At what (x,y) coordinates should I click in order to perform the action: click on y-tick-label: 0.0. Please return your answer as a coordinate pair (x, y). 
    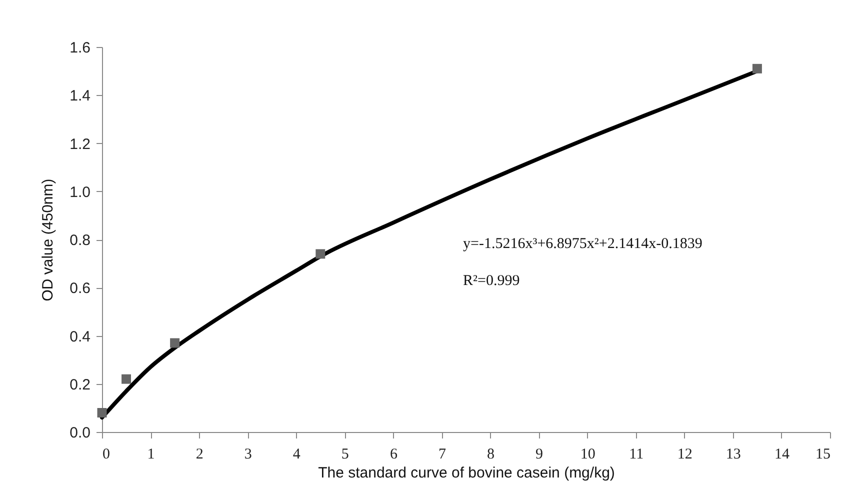
    Looking at the image, I should click on (80, 433).